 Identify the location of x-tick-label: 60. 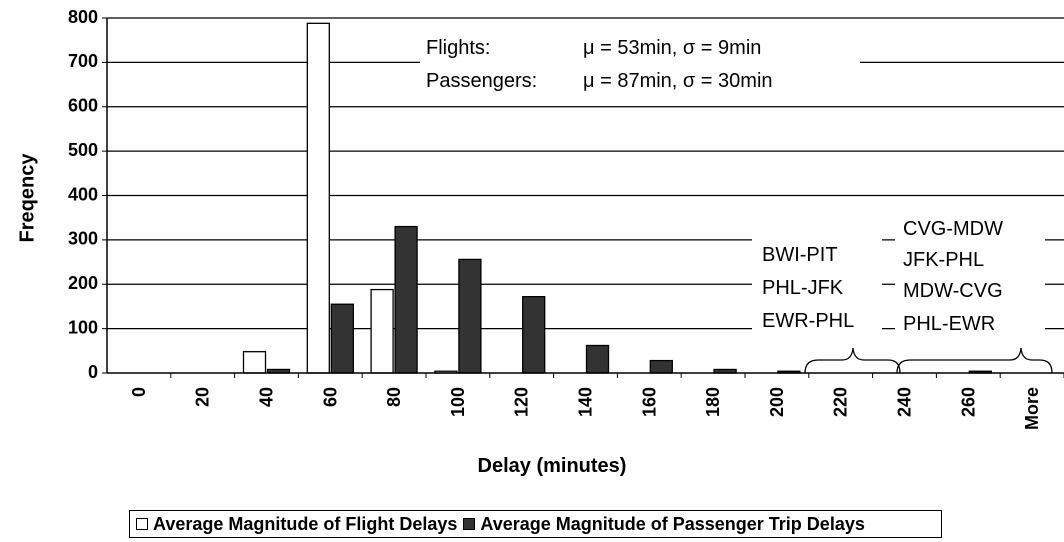
(330, 397).